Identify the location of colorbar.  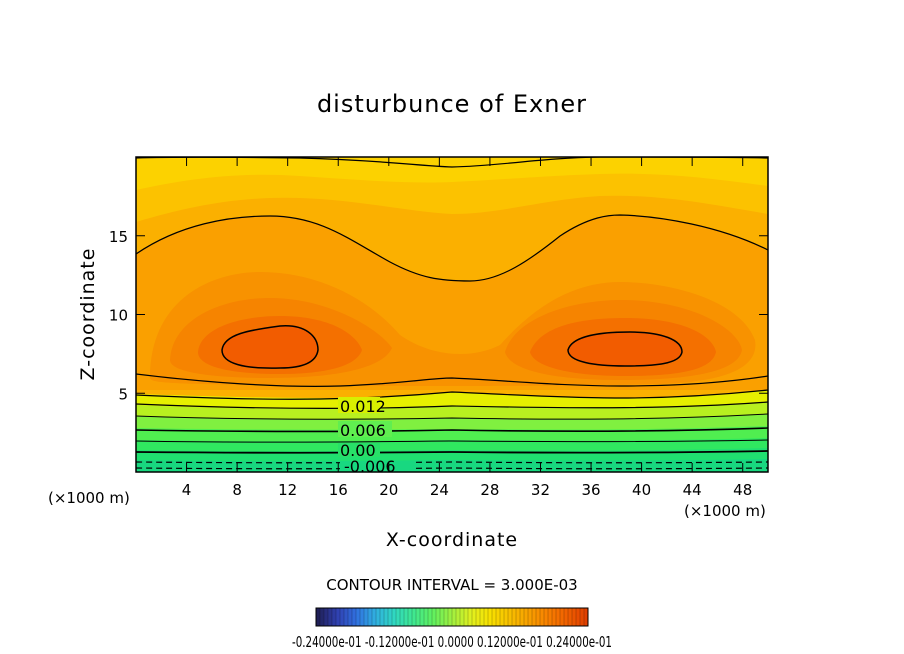
(452, 617).